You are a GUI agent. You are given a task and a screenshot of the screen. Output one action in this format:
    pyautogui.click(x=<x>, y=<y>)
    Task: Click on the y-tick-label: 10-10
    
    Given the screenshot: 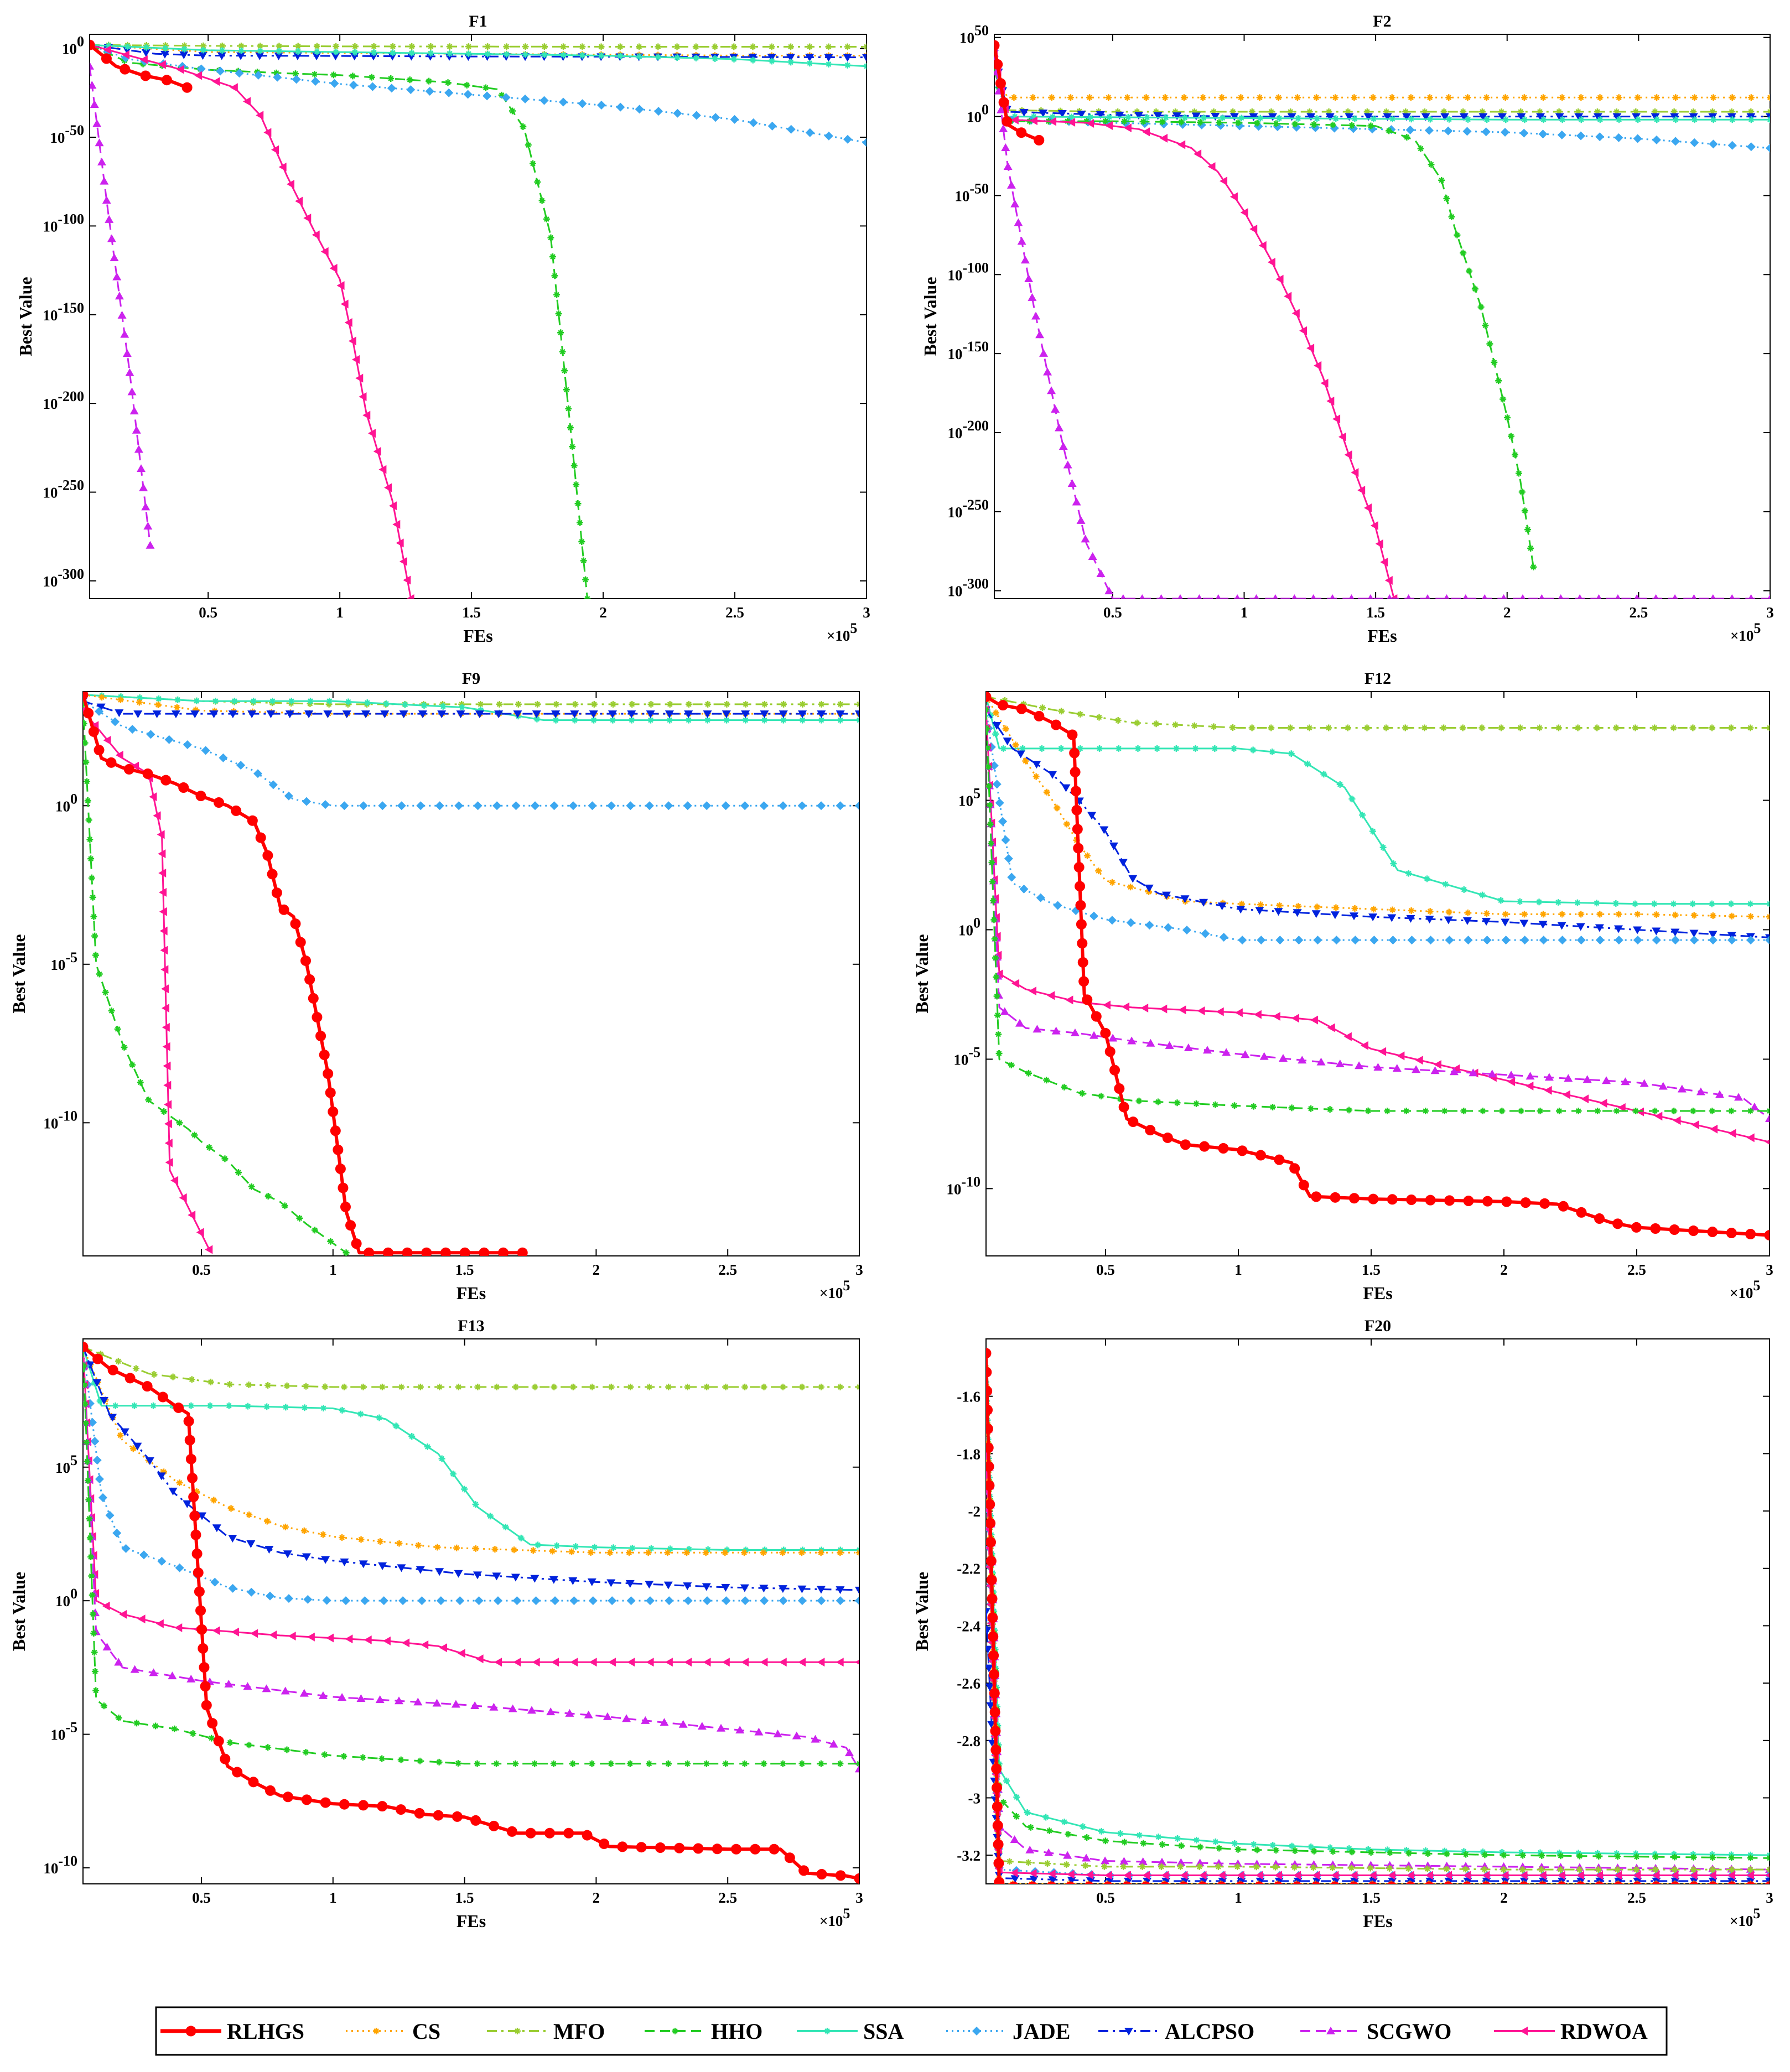 What is the action you would take?
    pyautogui.click(x=60, y=1865)
    